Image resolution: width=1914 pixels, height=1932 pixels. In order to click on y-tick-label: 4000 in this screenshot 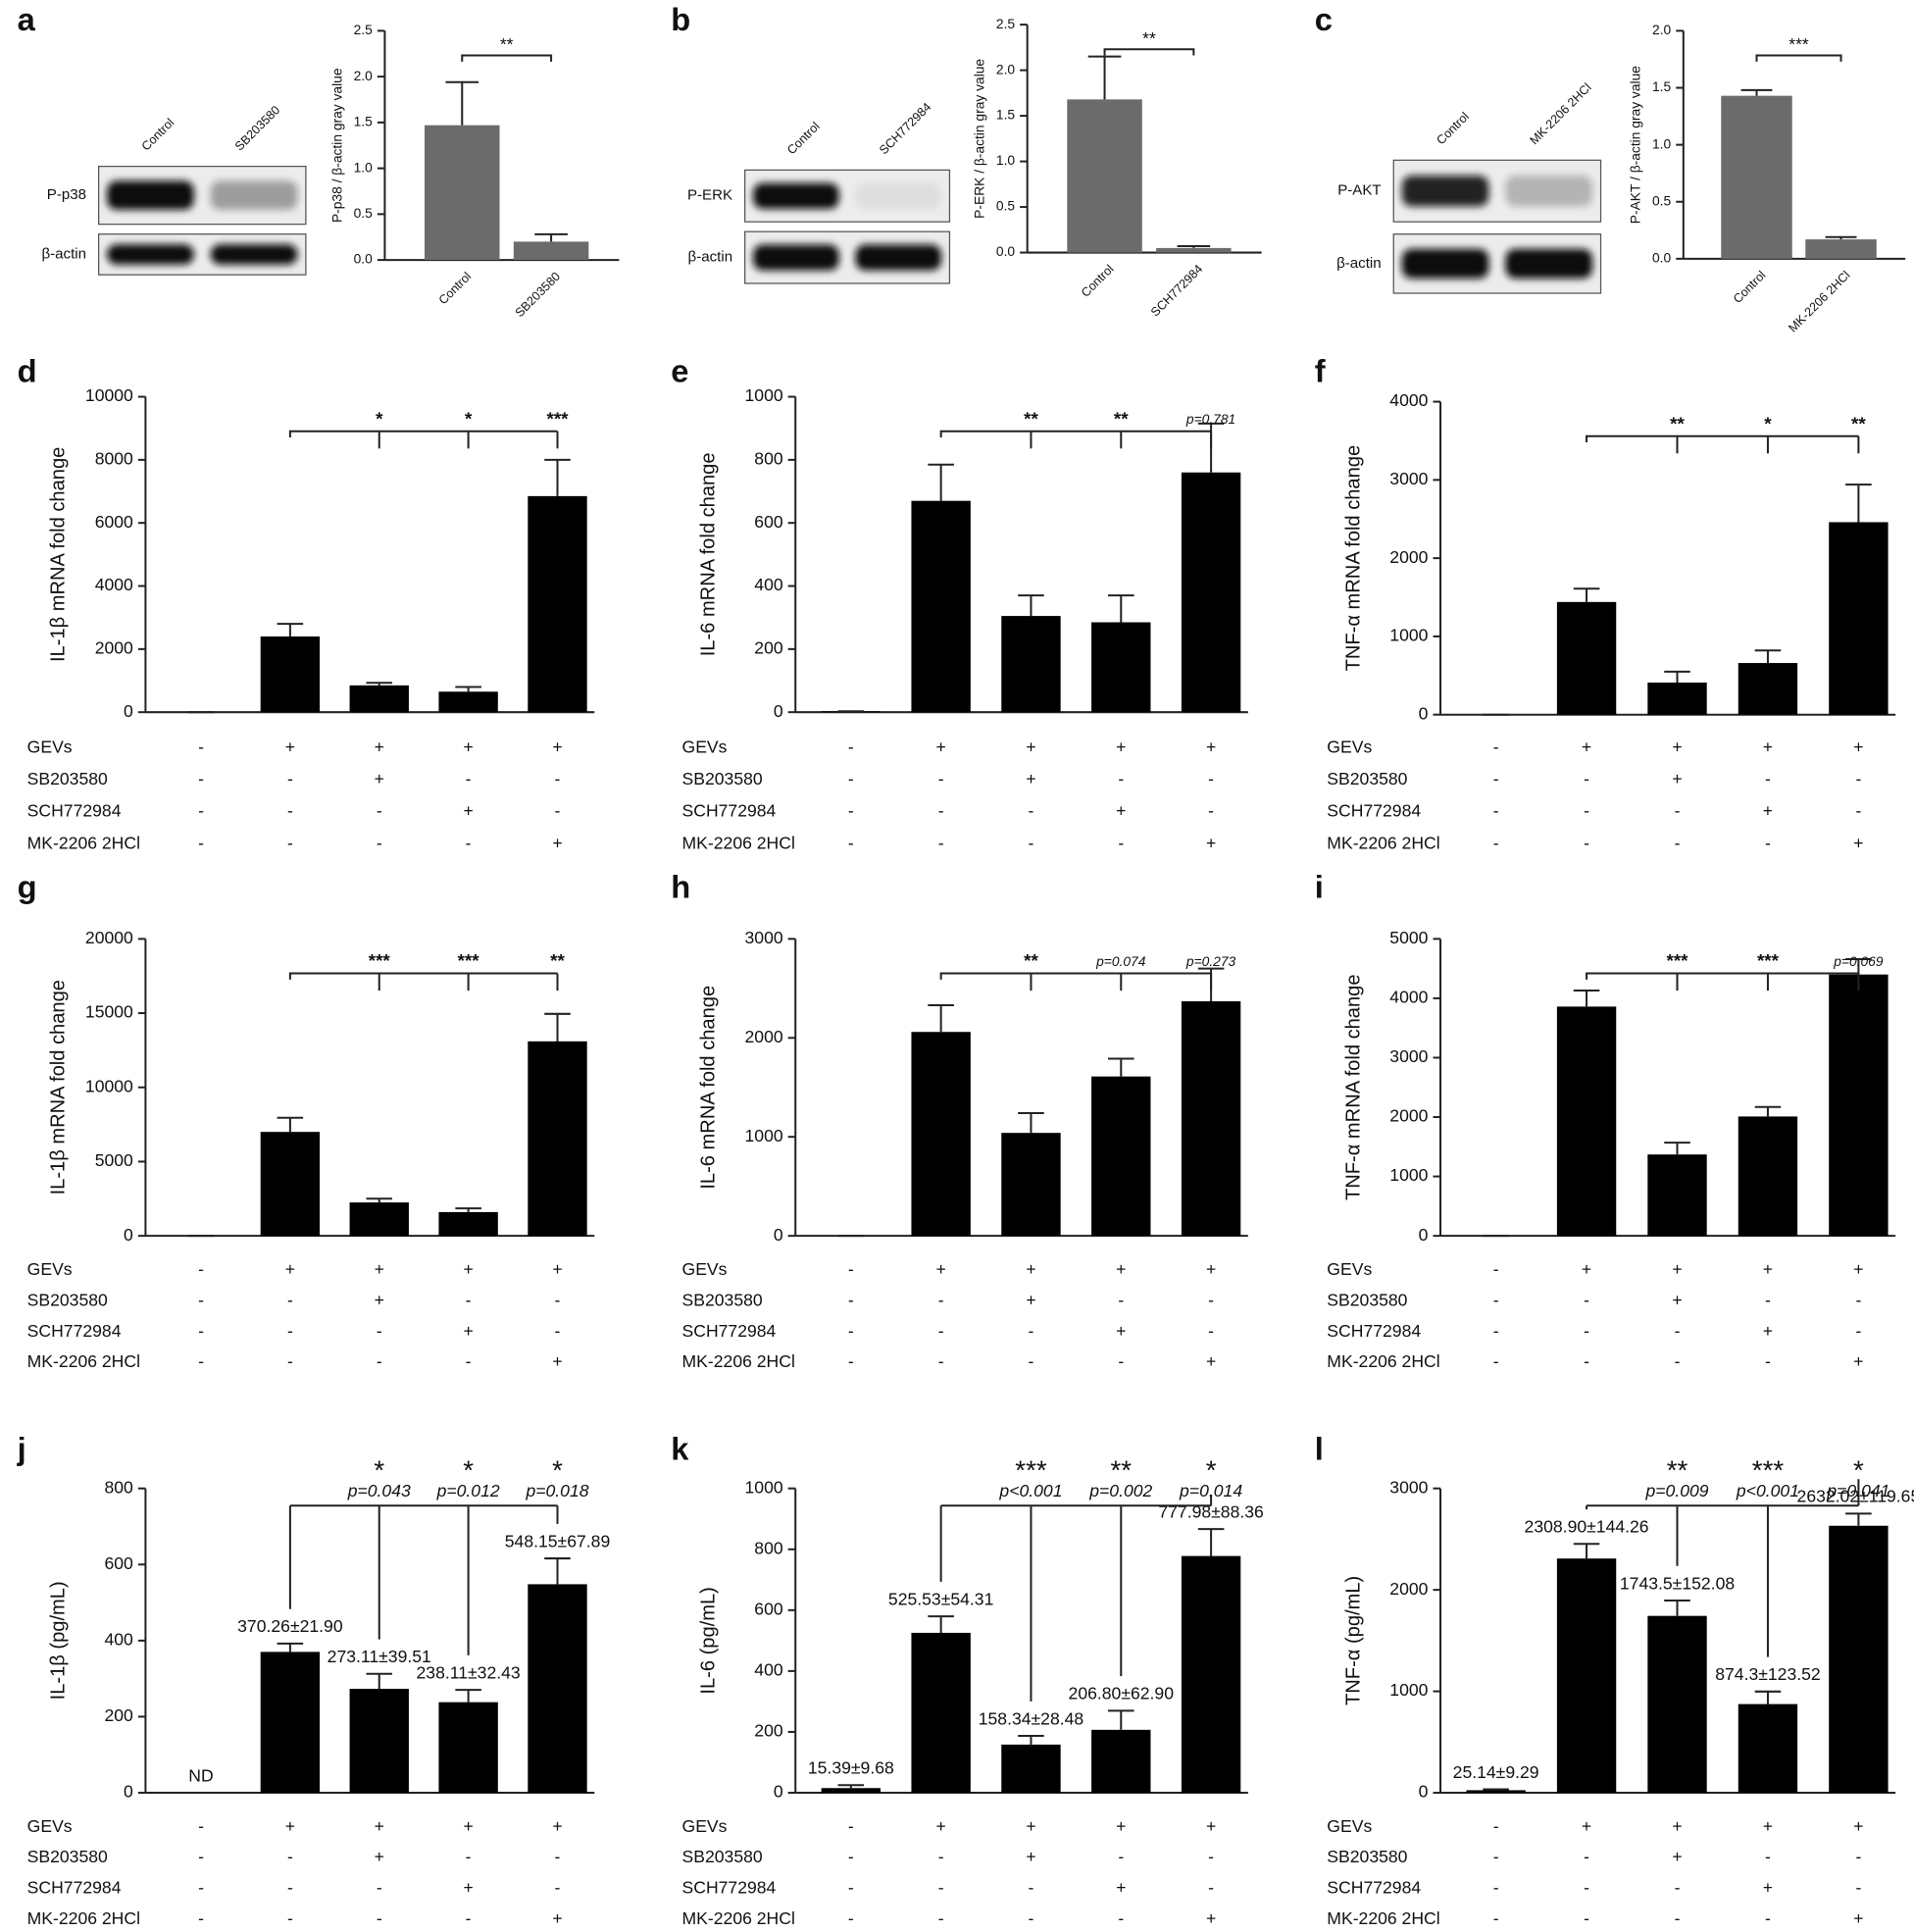, I will do `click(1408, 998)`.